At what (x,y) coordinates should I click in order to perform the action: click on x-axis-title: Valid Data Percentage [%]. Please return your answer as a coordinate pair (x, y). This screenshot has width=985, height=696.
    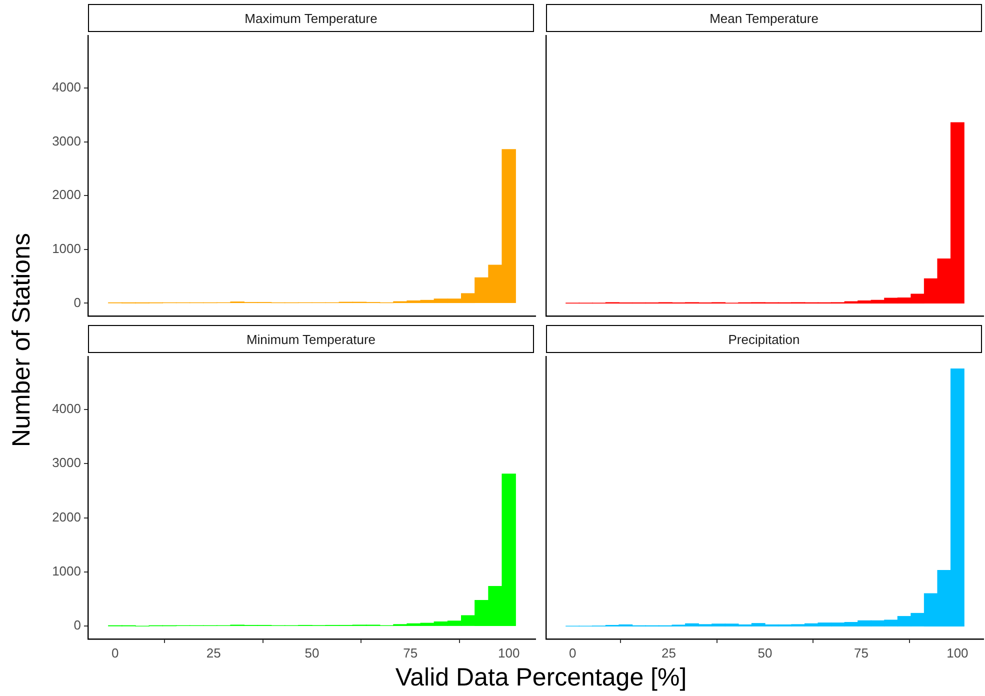
    Looking at the image, I should click on (541, 678).